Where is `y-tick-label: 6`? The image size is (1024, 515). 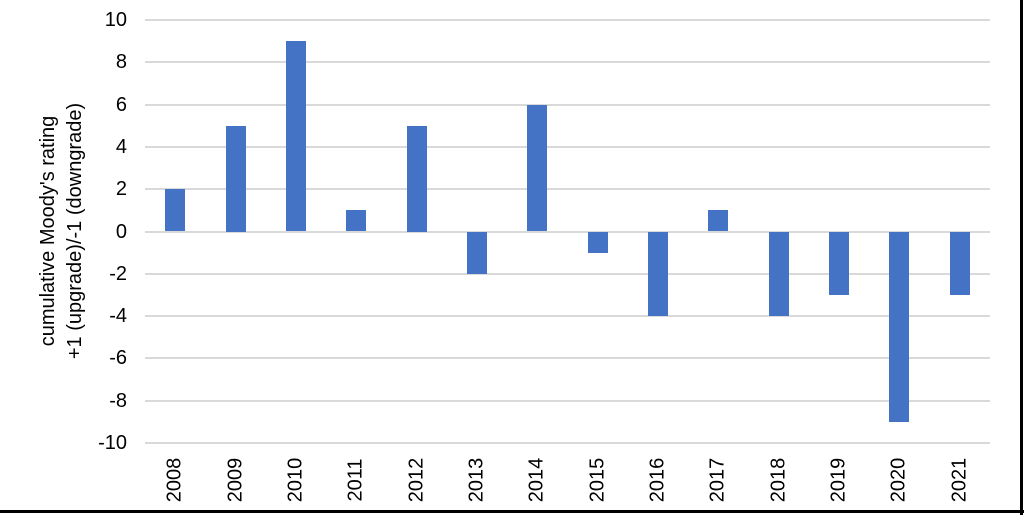 y-tick-label: 6 is located at coordinates (121, 104).